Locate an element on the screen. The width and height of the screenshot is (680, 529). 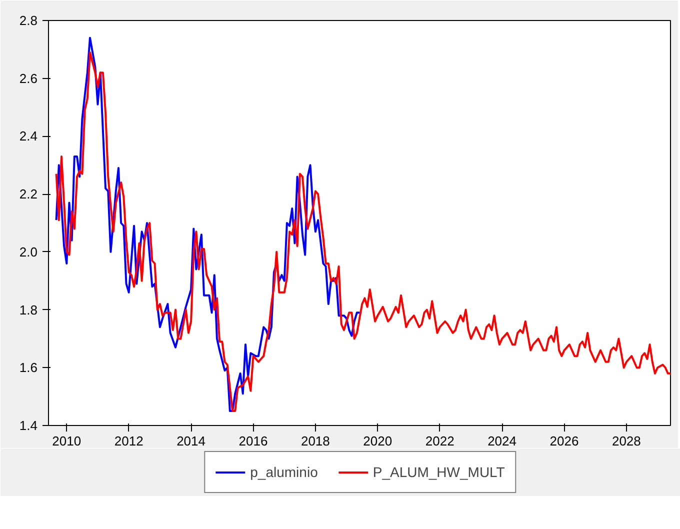
y-tick-label: 2.2 is located at coordinates (28, 194).